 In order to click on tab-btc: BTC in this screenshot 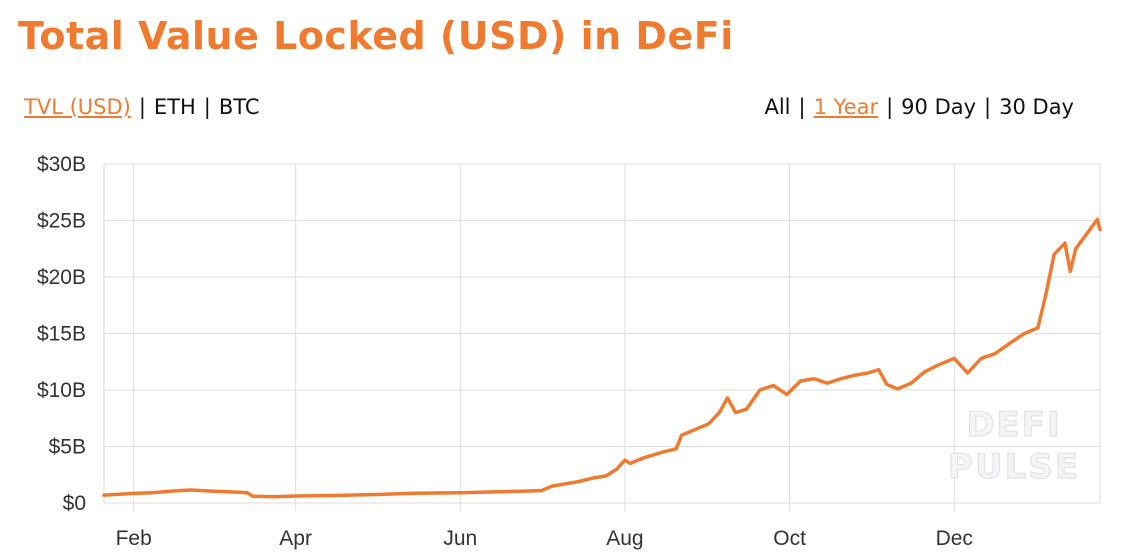, I will do `click(239, 107)`.